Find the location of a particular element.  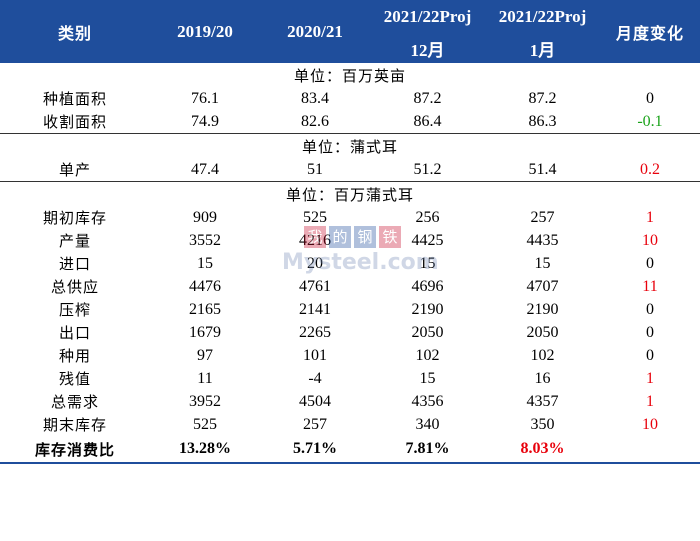

cell: 4356 is located at coordinates (427, 401).